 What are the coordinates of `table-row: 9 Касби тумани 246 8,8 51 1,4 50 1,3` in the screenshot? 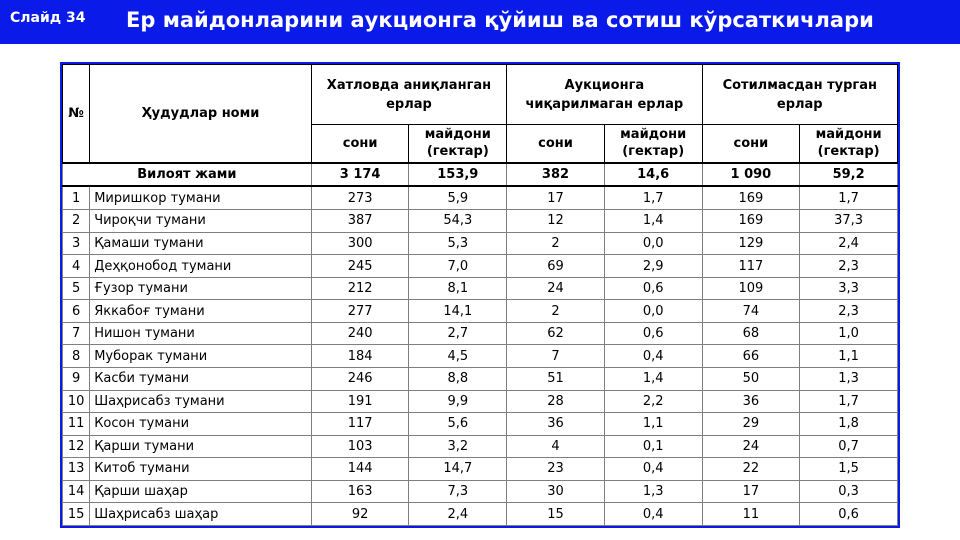 It's located at (479, 379).